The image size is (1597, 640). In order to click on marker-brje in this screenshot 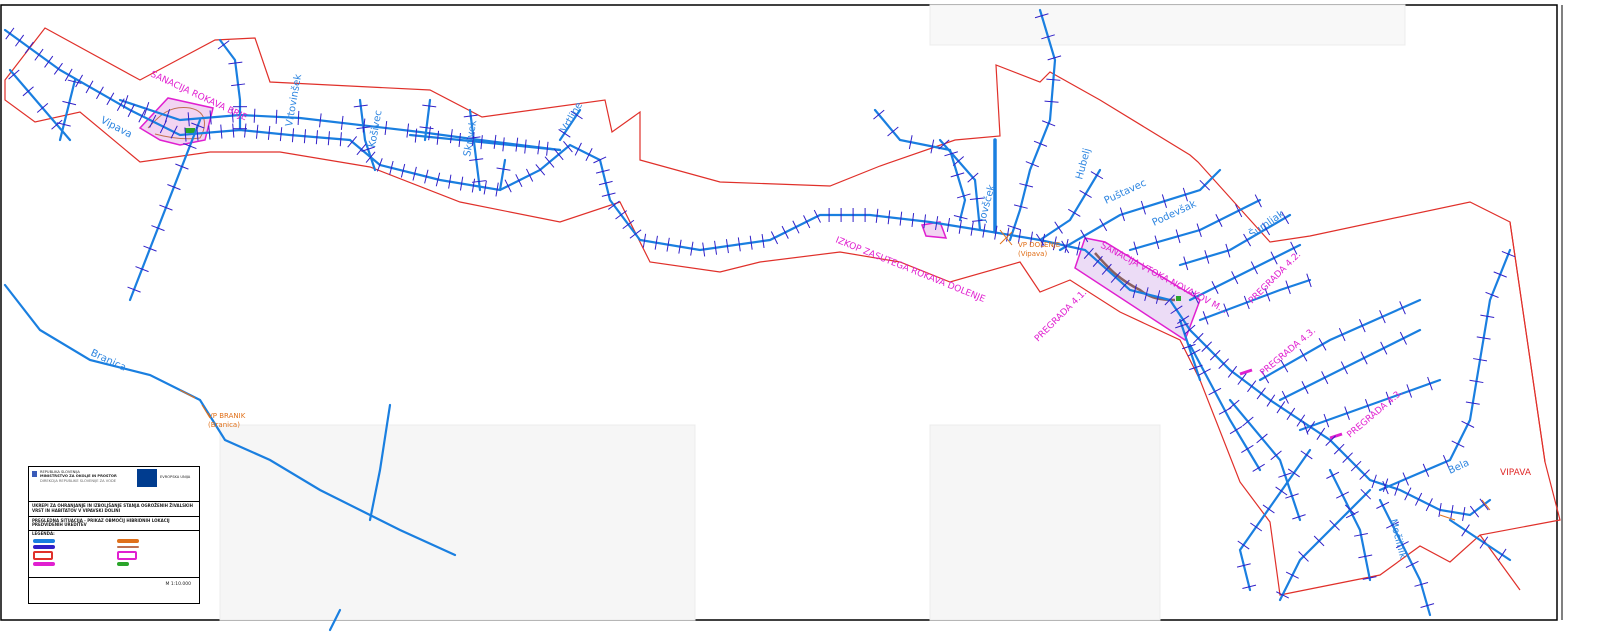, I will do `click(190, 130)`.